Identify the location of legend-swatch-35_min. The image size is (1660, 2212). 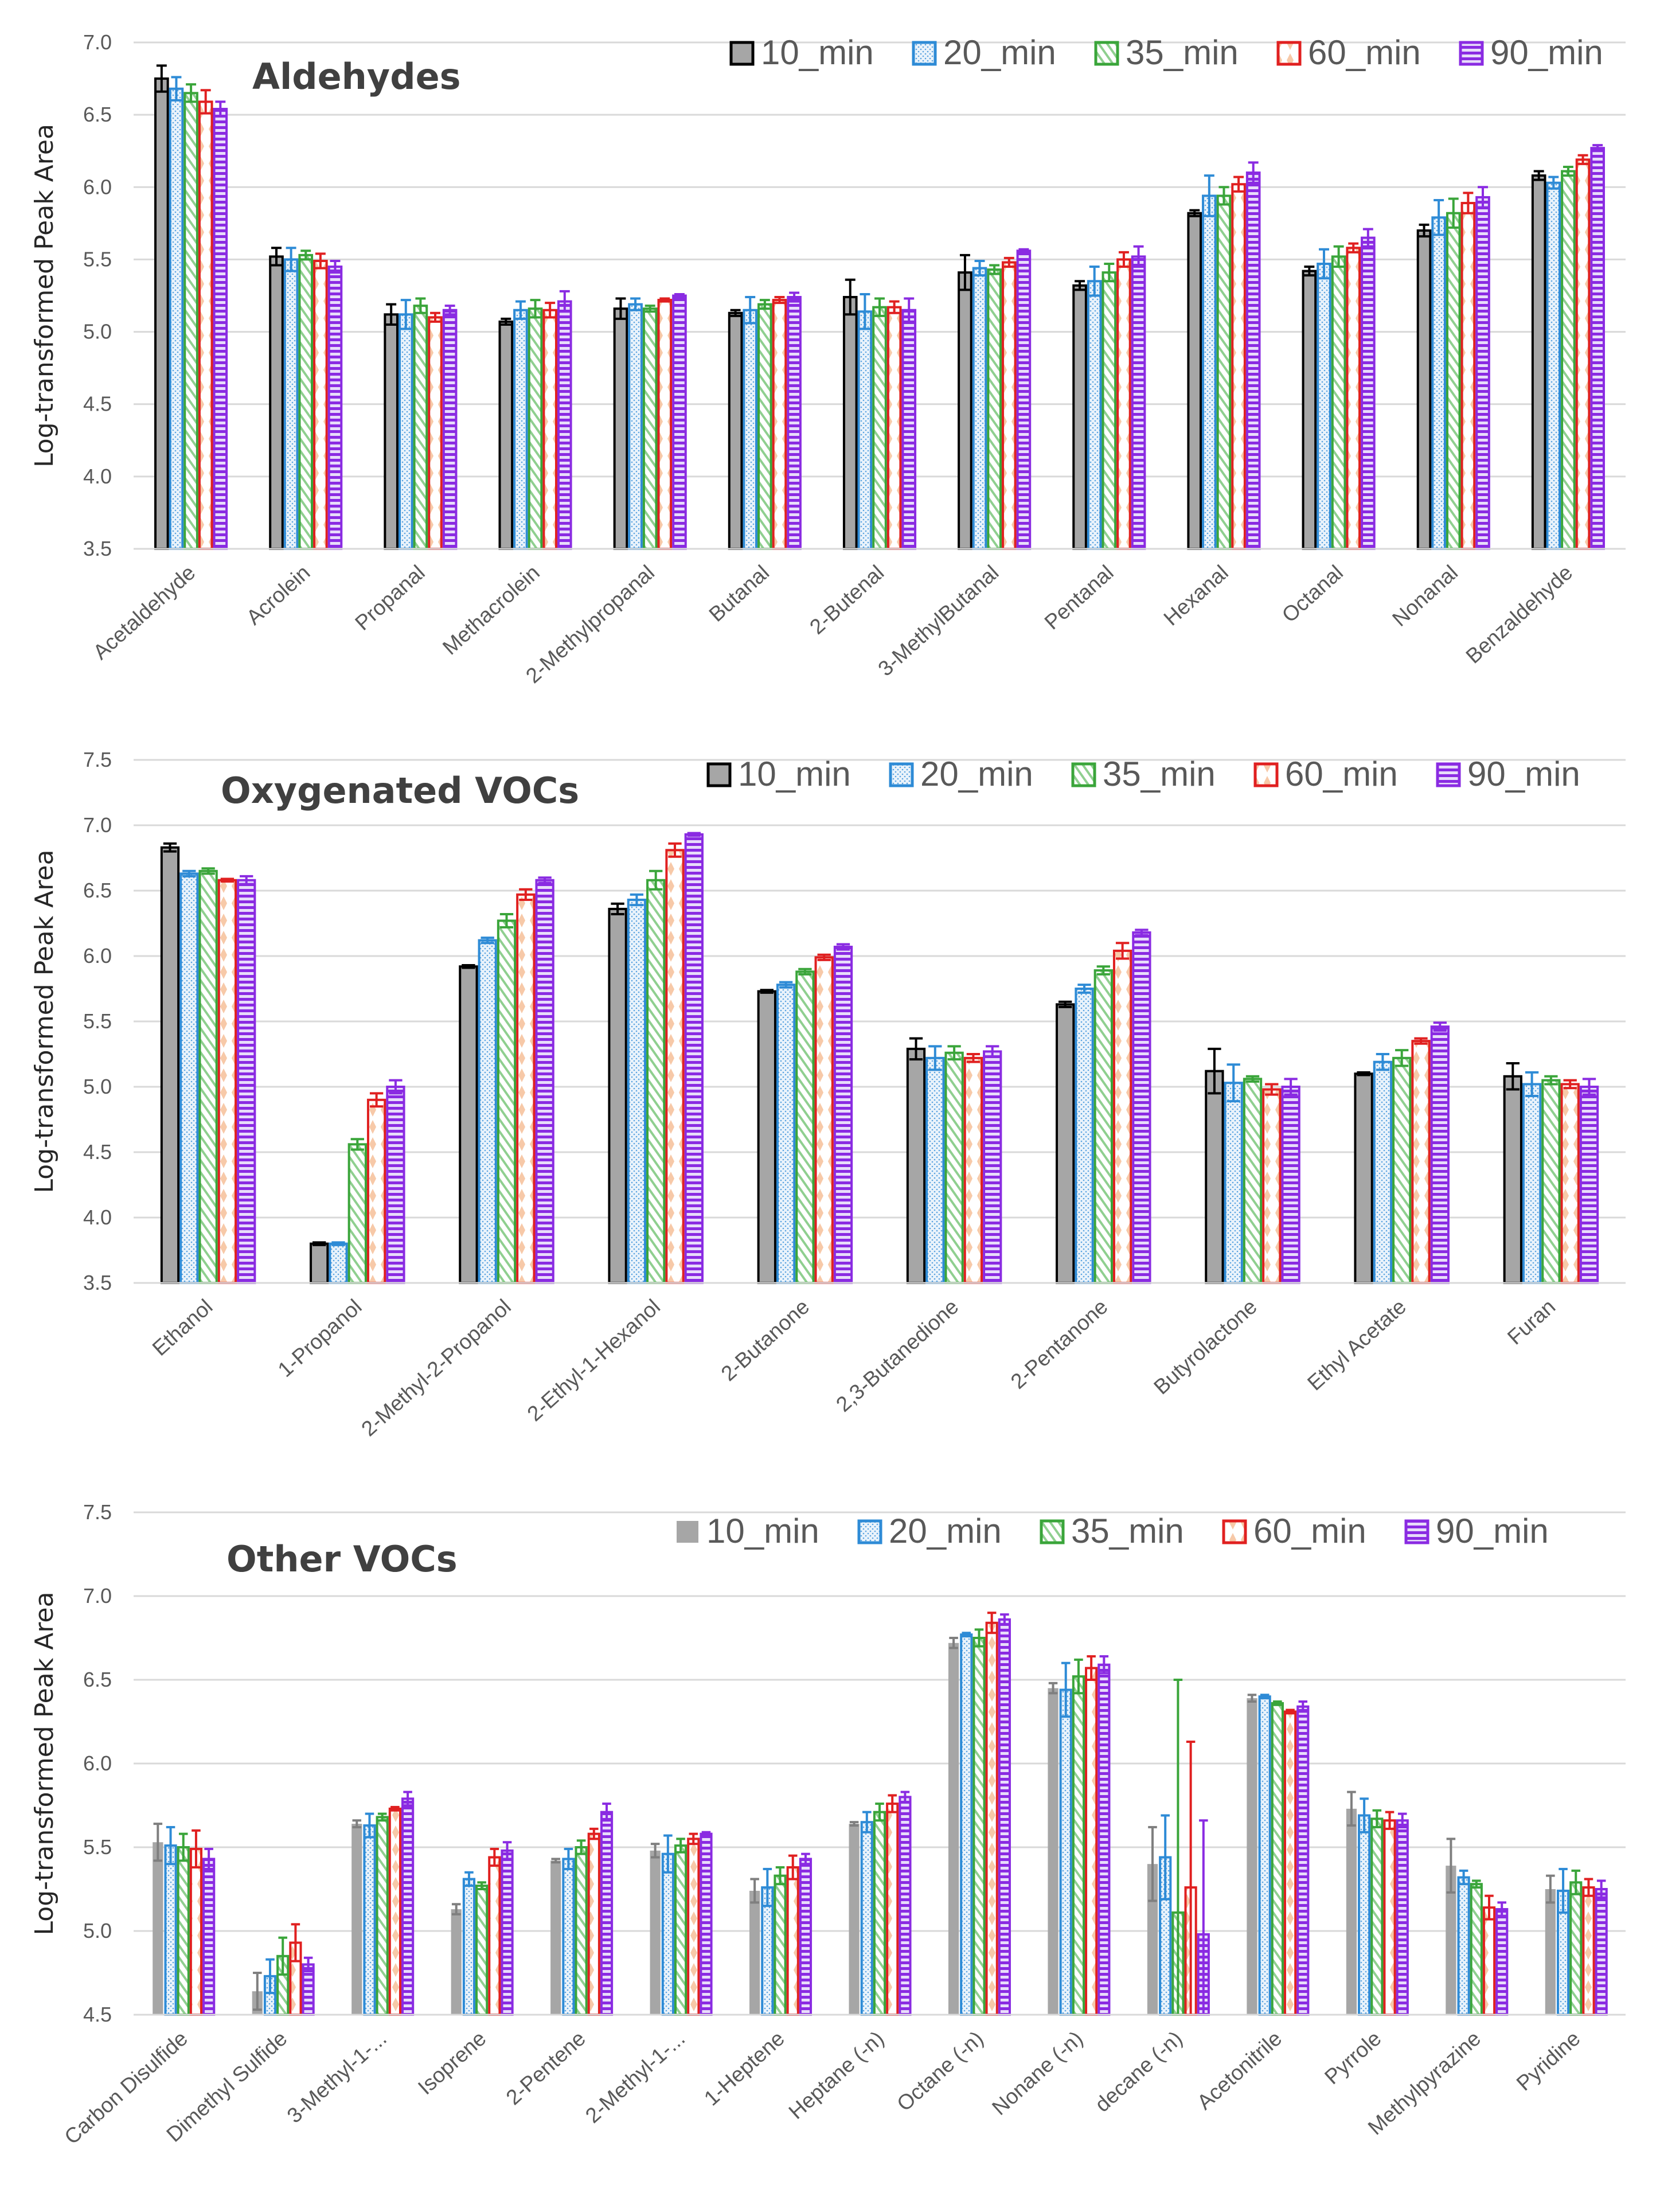
(1083, 774).